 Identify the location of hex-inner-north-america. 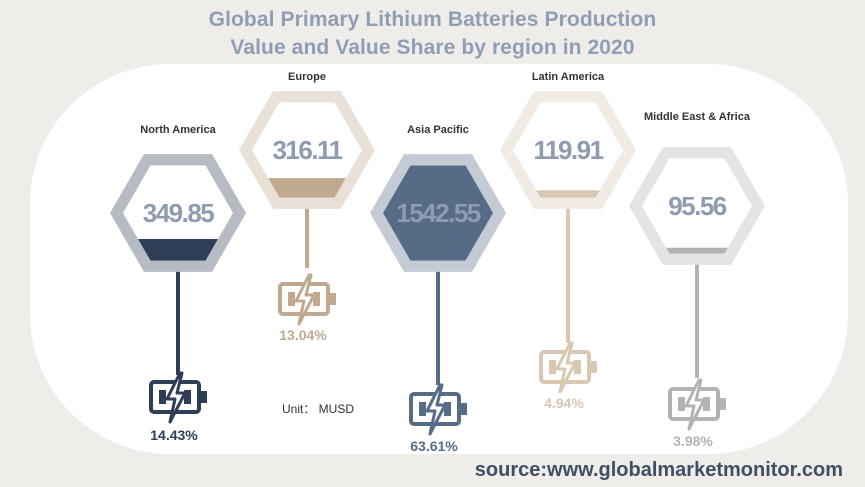
(178, 213).